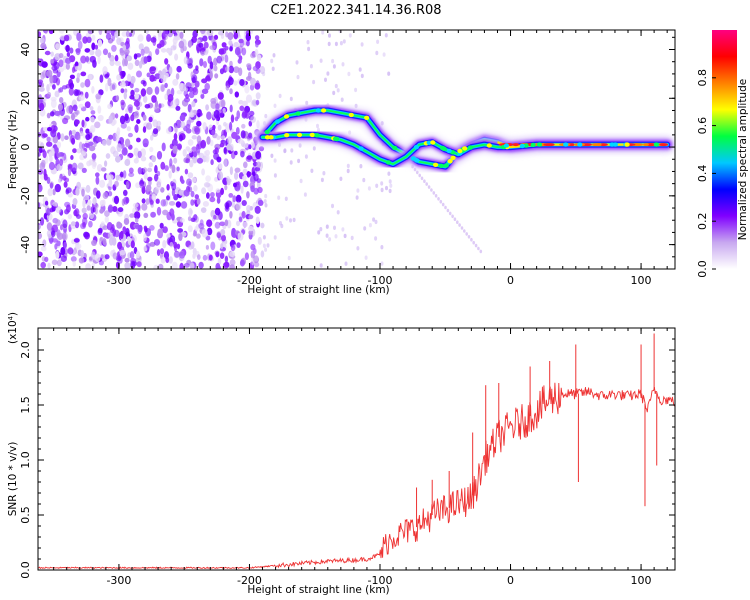 The image size is (750, 600). I want to click on y-tick-label: 20, so click(25, 98).